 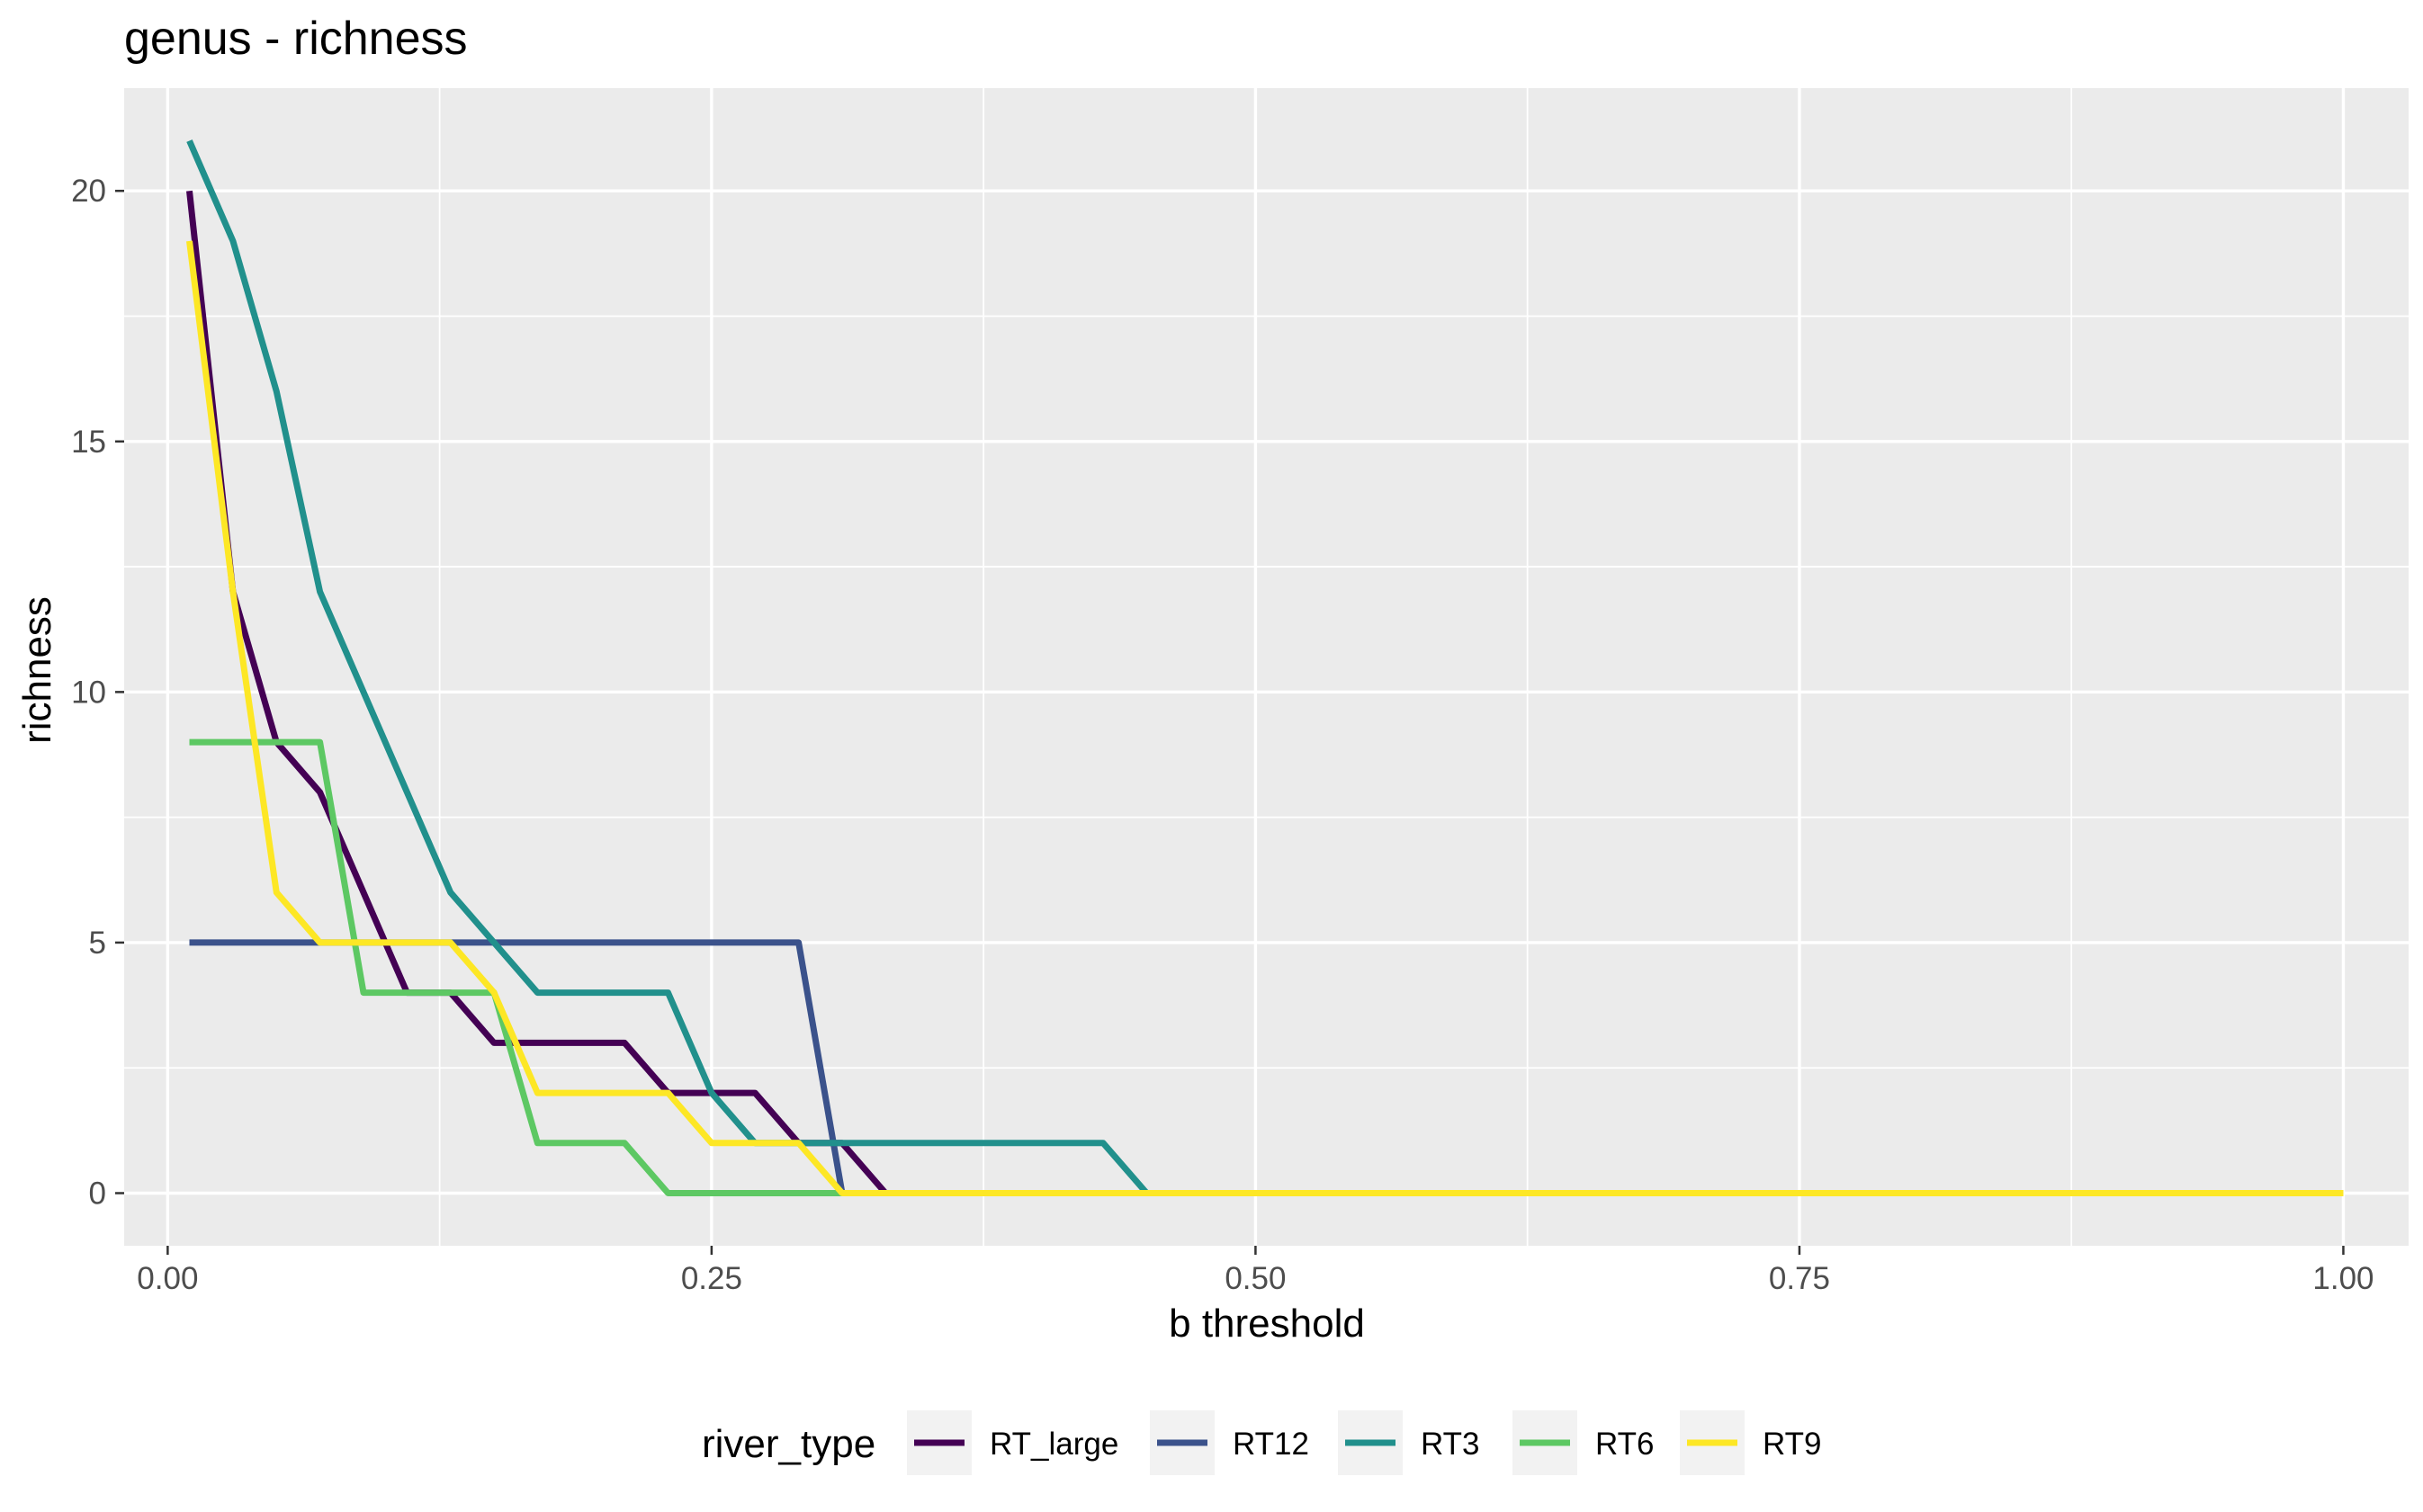 I want to click on legend-label-RT_large: RT_large, so click(x=1054, y=1444).